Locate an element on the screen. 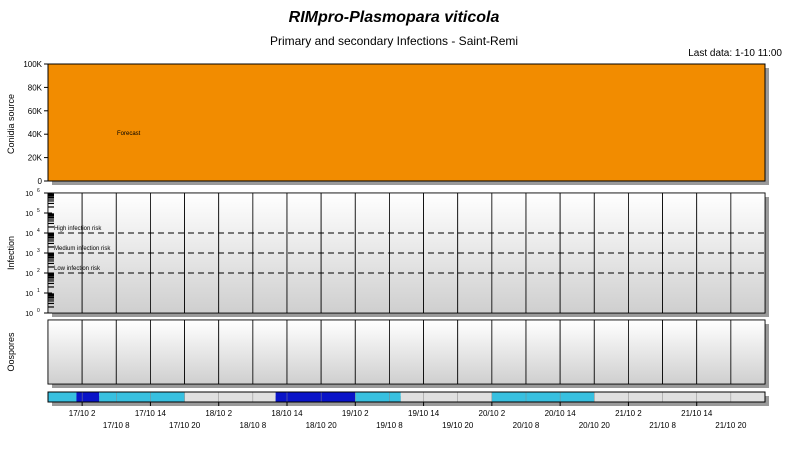  oospores-panel: Oospores is located at coordinates (387, 353).